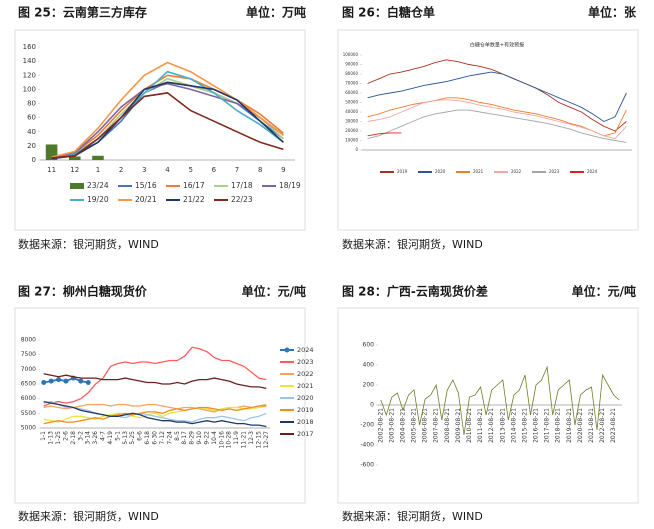  I want to click on y-tick-label: 6500, so click(28, 384).